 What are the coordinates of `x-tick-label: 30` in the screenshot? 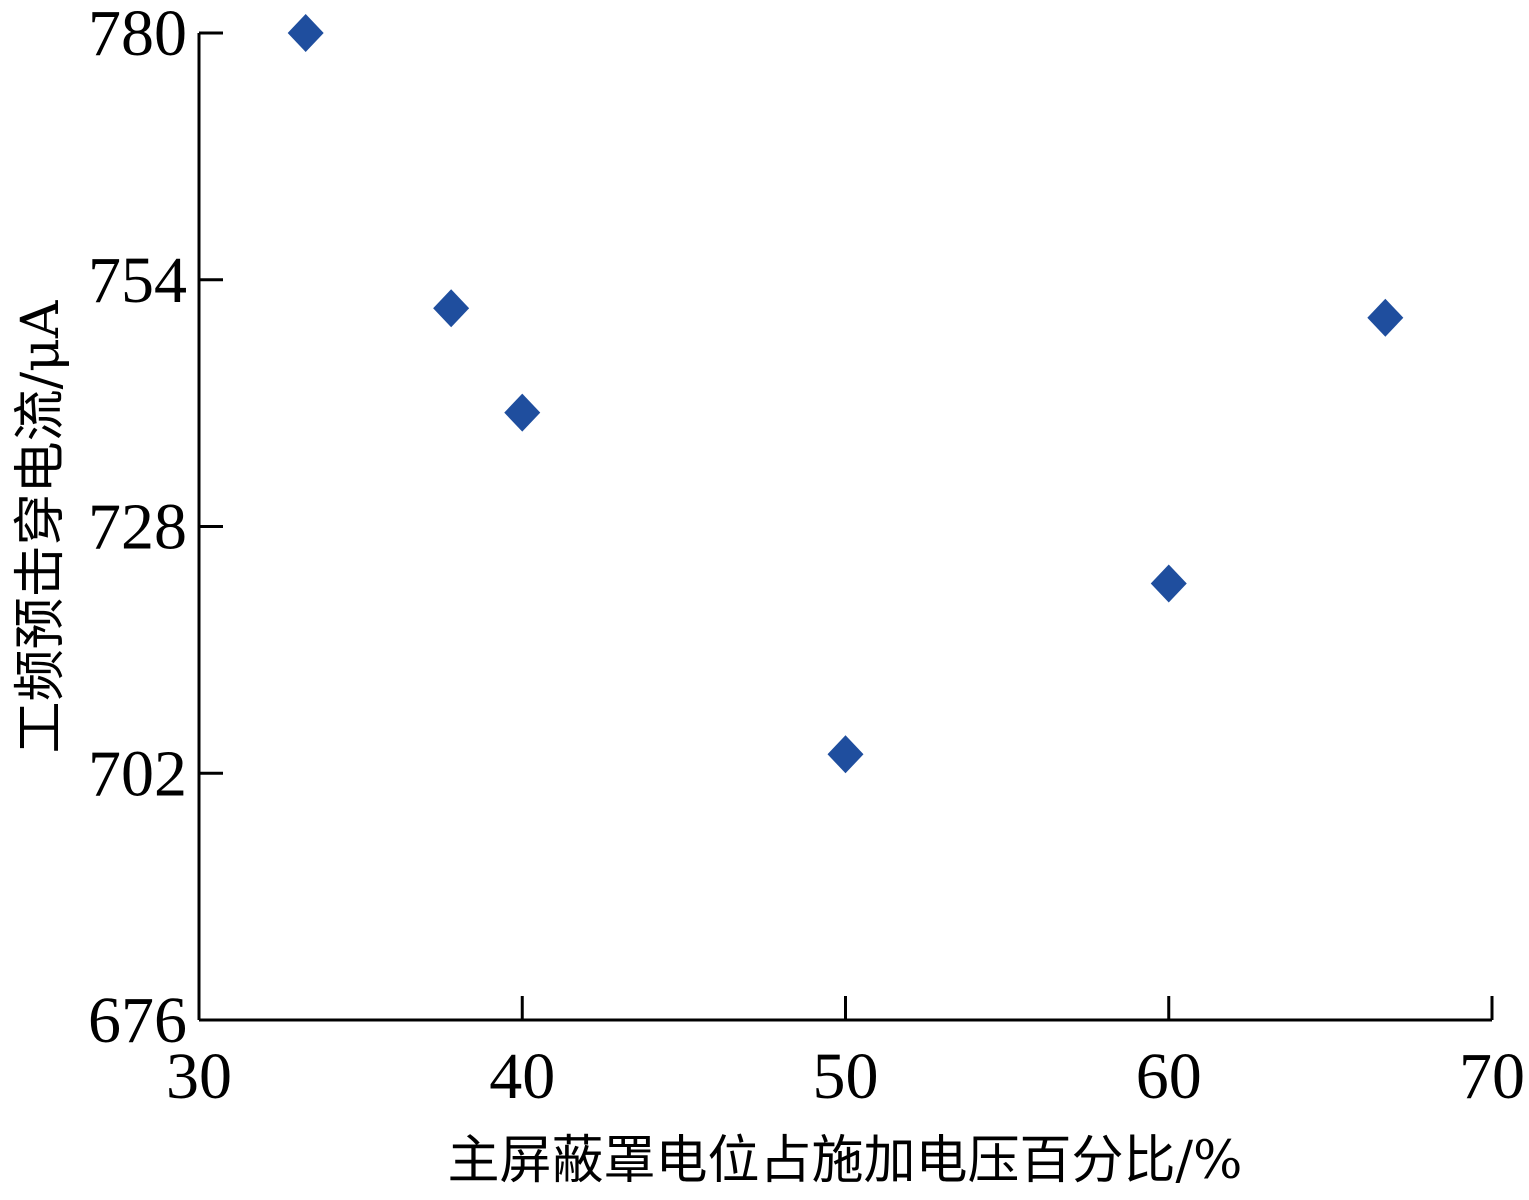 It's located at (199, 1076).